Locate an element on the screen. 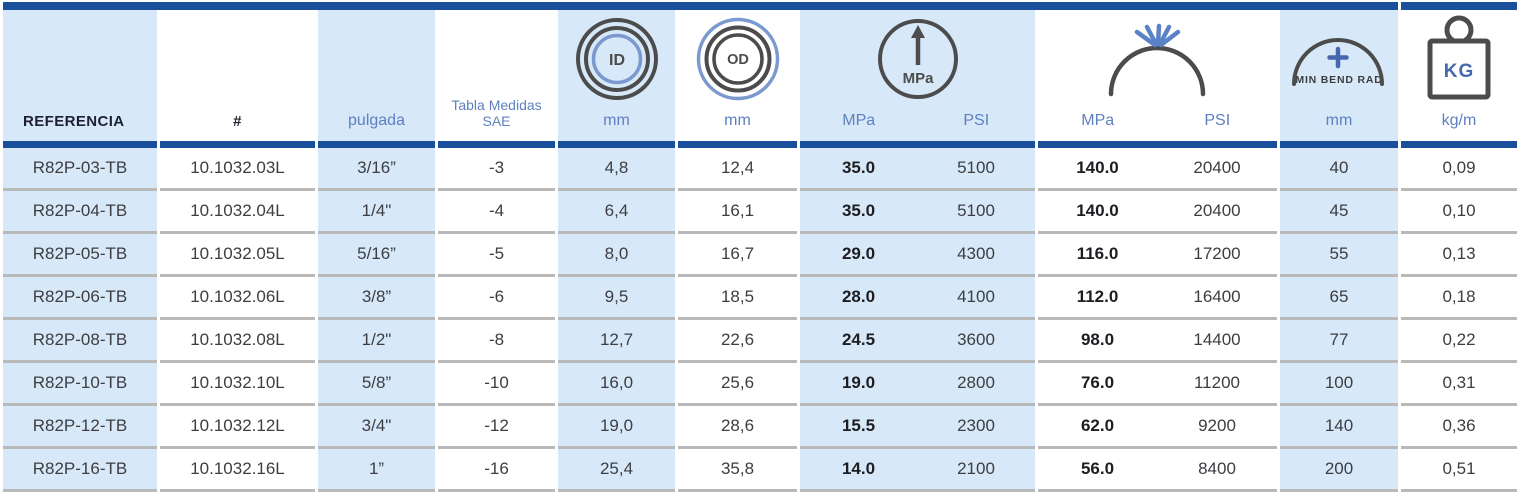 The width and height of the screenshot is (1520, 495). cell-outer-diameter: 18,5 is located at coordinates (737, 298).